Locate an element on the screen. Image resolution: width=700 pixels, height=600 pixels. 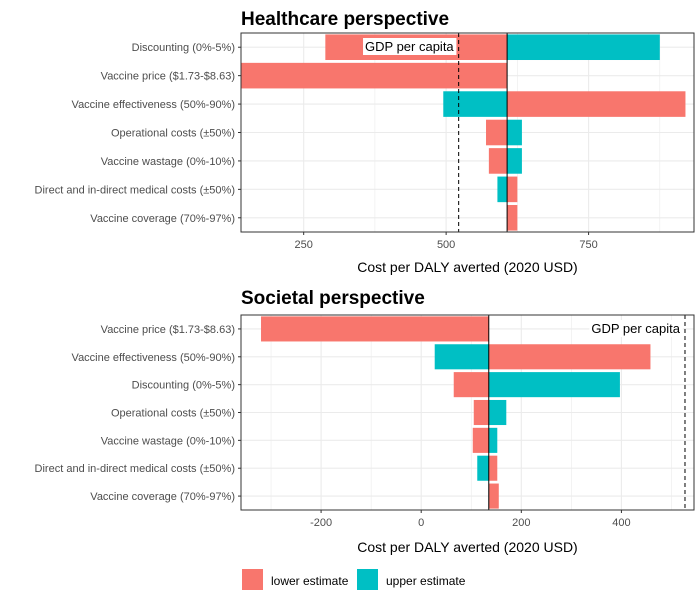
legend-label-lower: lower estimate is located at coordinates (310, 581).